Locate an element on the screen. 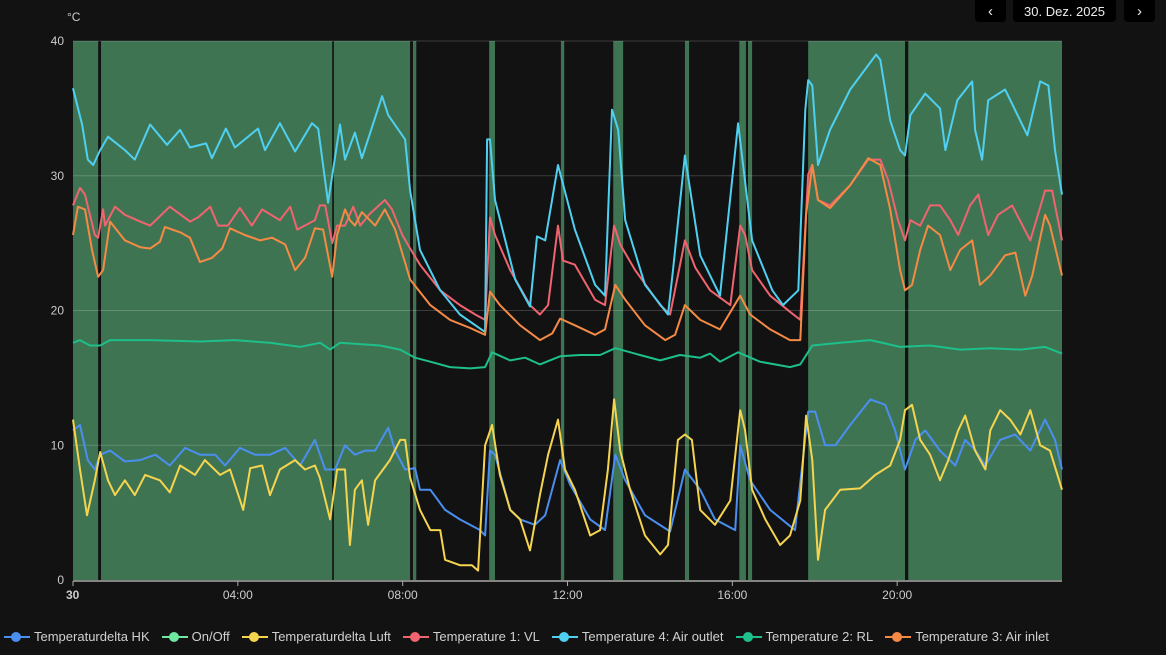 This screenshot has height=655, width=1166. y-tick-label: 40 is located at coordinates (58, 41).